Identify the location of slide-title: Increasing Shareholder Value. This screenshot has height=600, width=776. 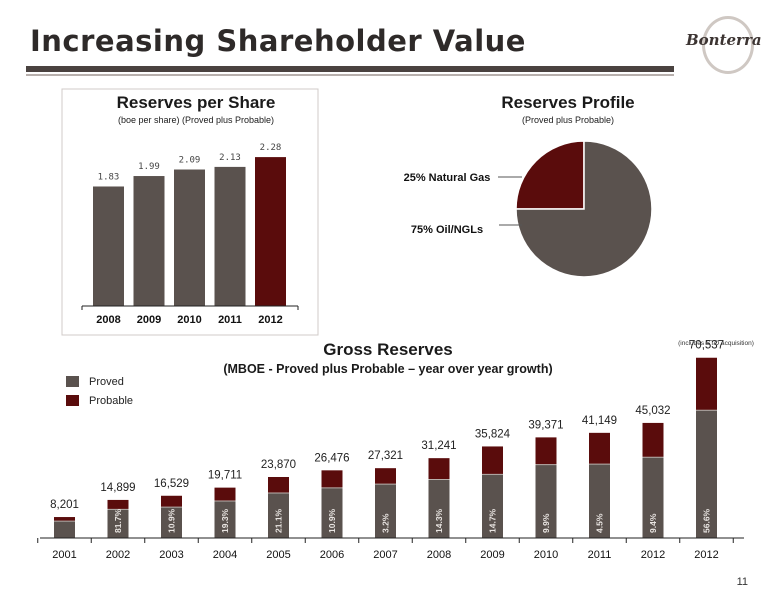
(278, 41).